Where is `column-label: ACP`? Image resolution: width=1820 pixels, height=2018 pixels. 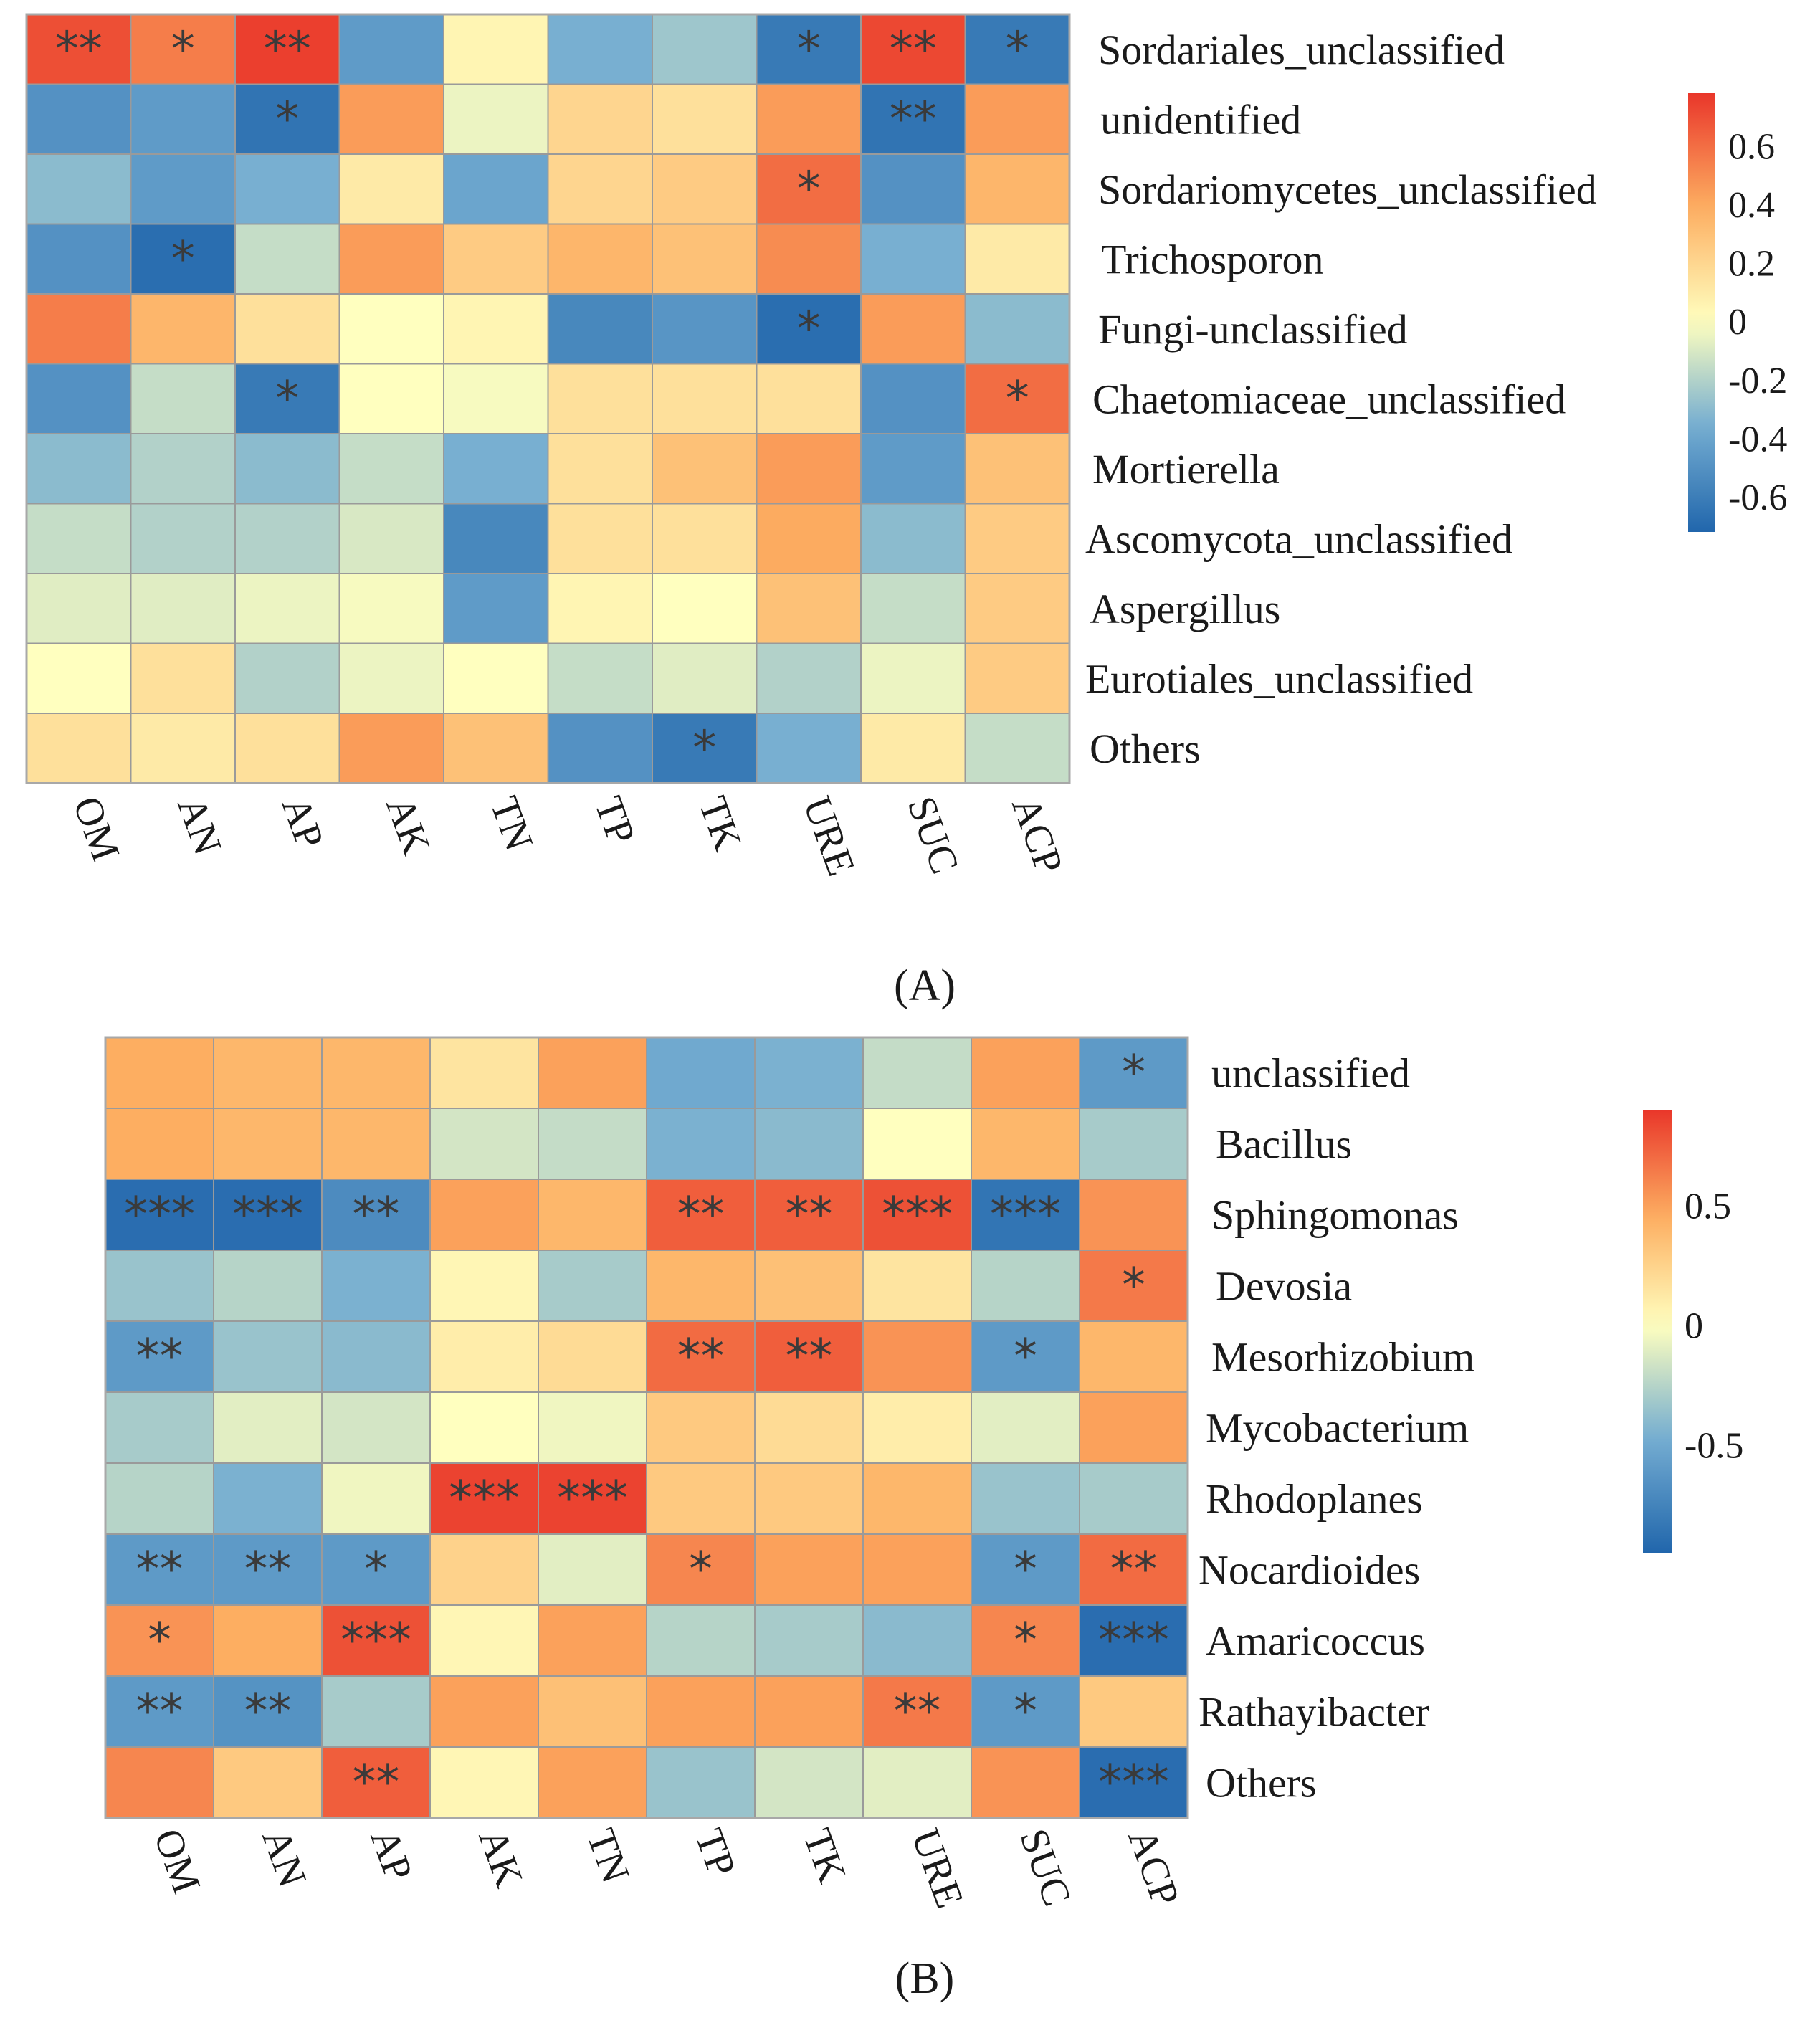
column-label: ACP is located at coordinates (1037, 835).